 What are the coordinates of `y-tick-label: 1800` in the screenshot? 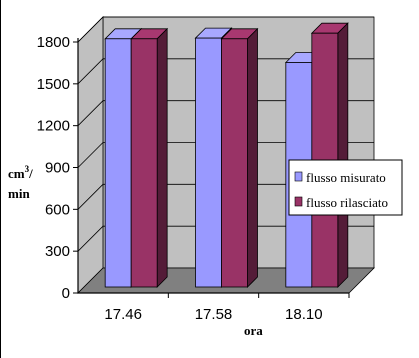 It's located at (53, 42).